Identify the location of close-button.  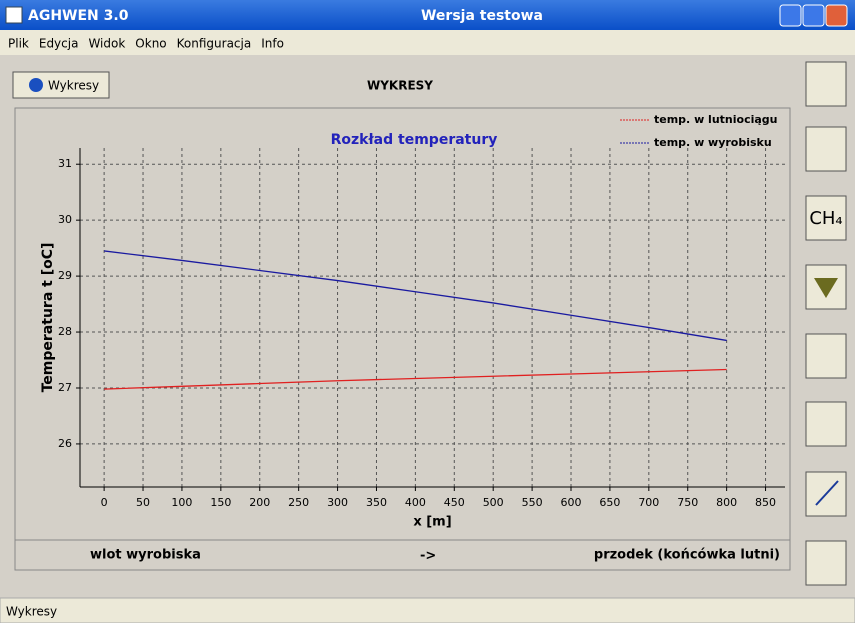
(836, 15).